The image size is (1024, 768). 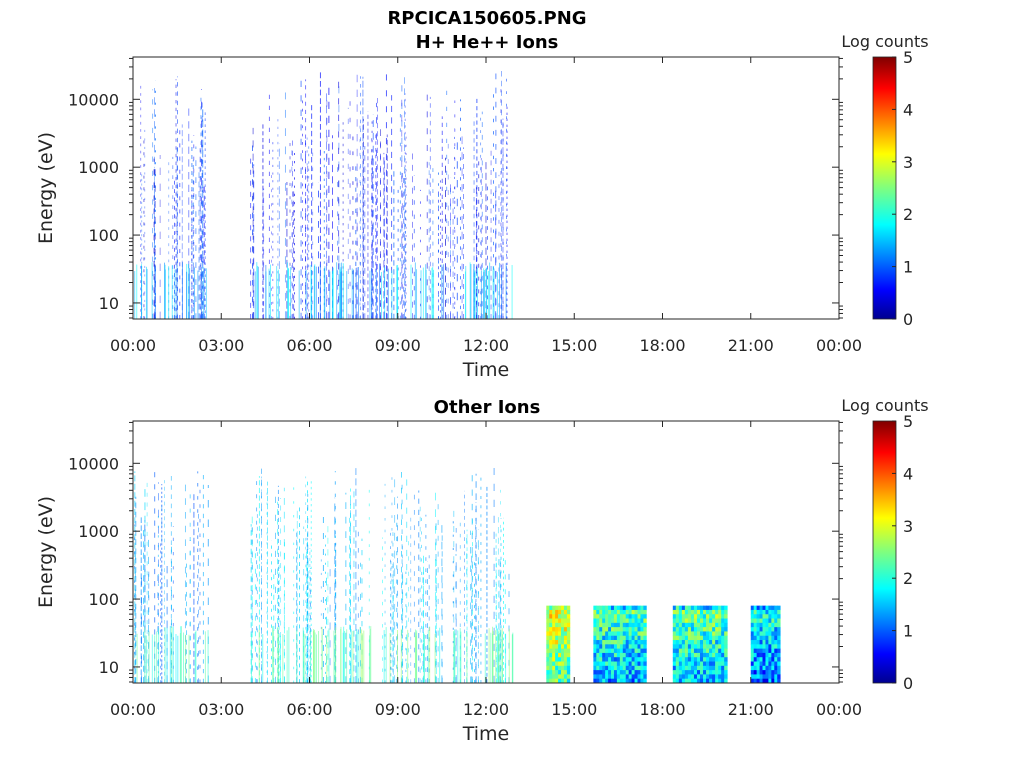 What do you see at coordinates (908, 631) in the screenshot?
I see `colorbar-tick-label: 1` at bounding box center [908, 631].